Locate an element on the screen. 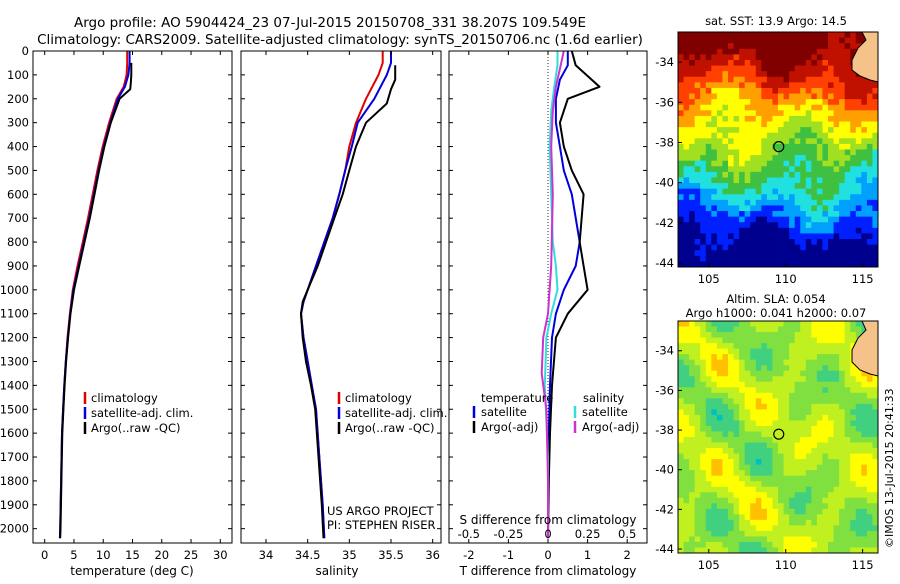 This screenshot has height=584, width=900. y-tick-label: 1700 is located at coordinates (14, 457).